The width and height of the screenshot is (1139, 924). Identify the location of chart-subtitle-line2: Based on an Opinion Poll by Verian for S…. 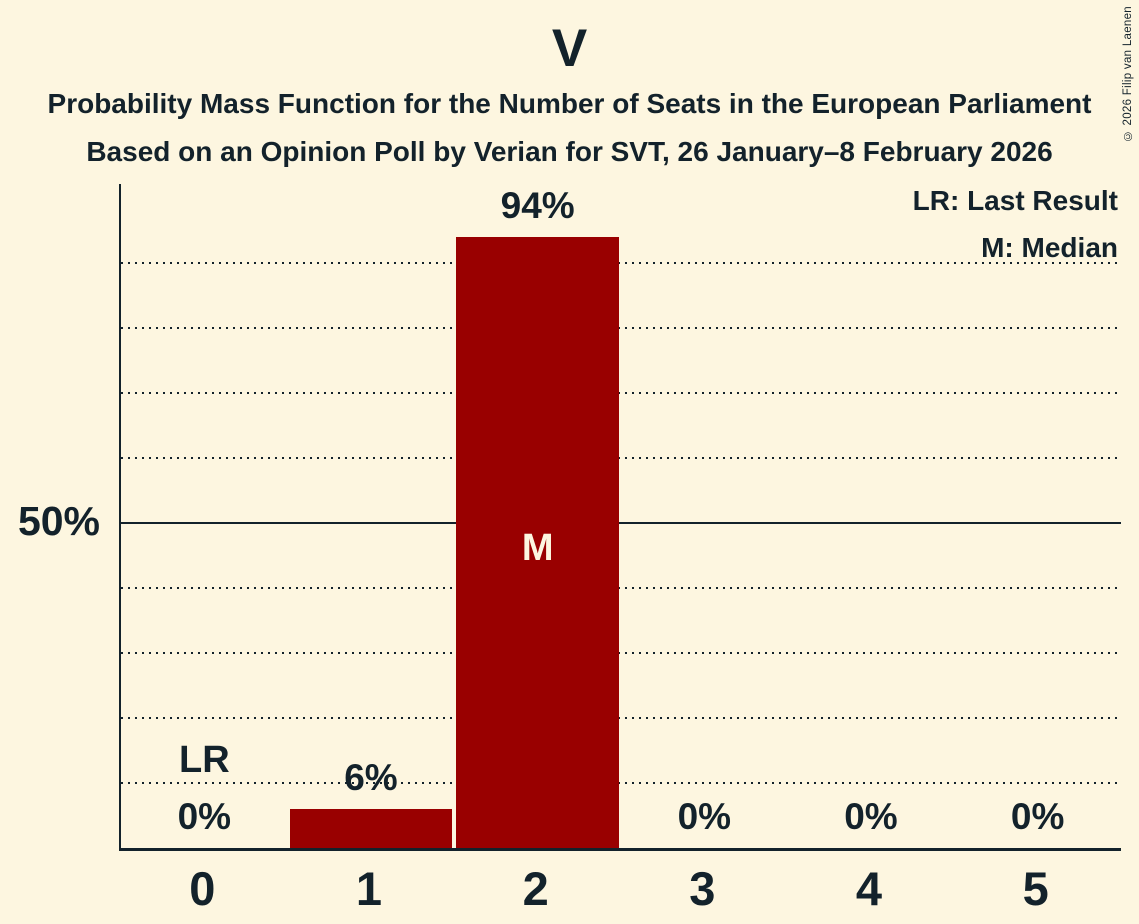
(569, 151).